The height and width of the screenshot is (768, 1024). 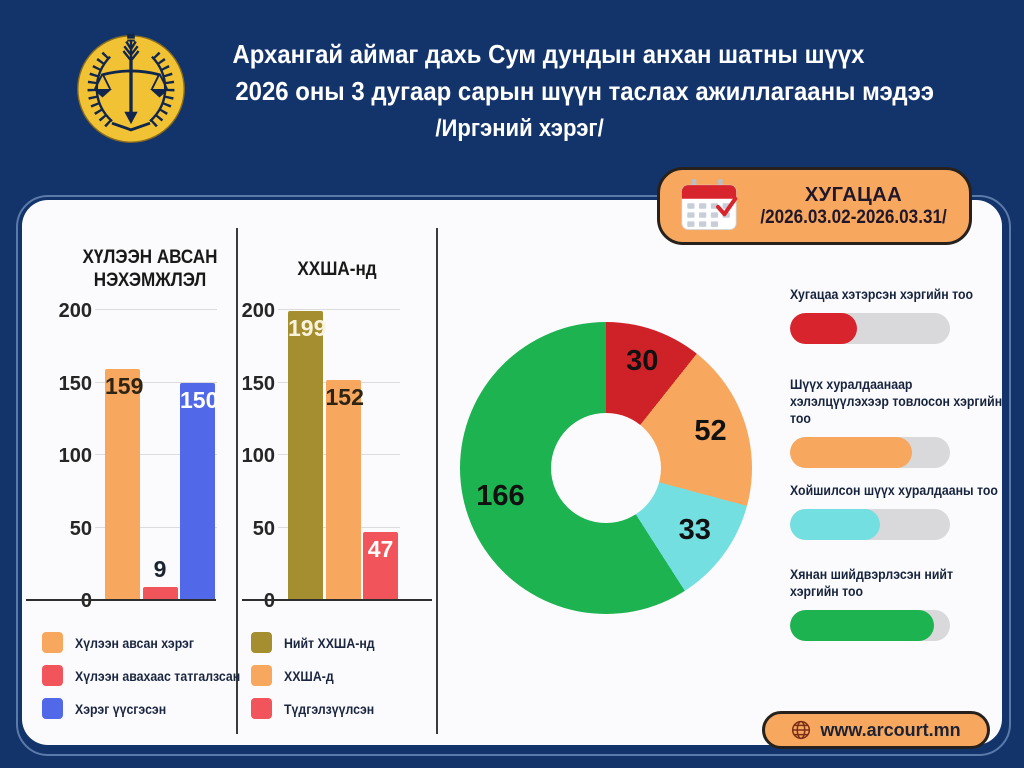 What do you see at coordinates (890, 729) in the screenshot?
I see `website-url: www.arcourt.mn` at bounding box center [890, 729].